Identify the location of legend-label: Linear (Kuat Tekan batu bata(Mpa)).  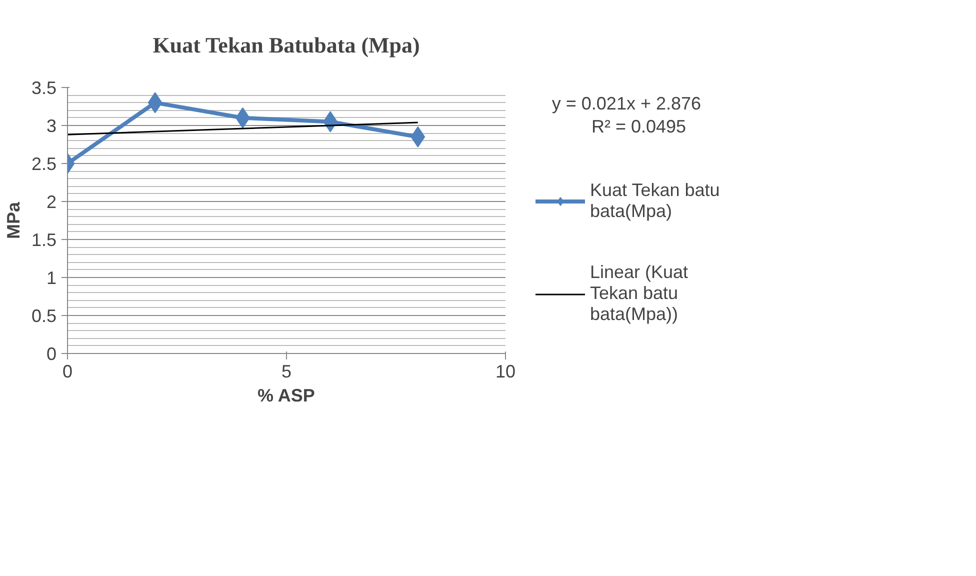
(639, 293).